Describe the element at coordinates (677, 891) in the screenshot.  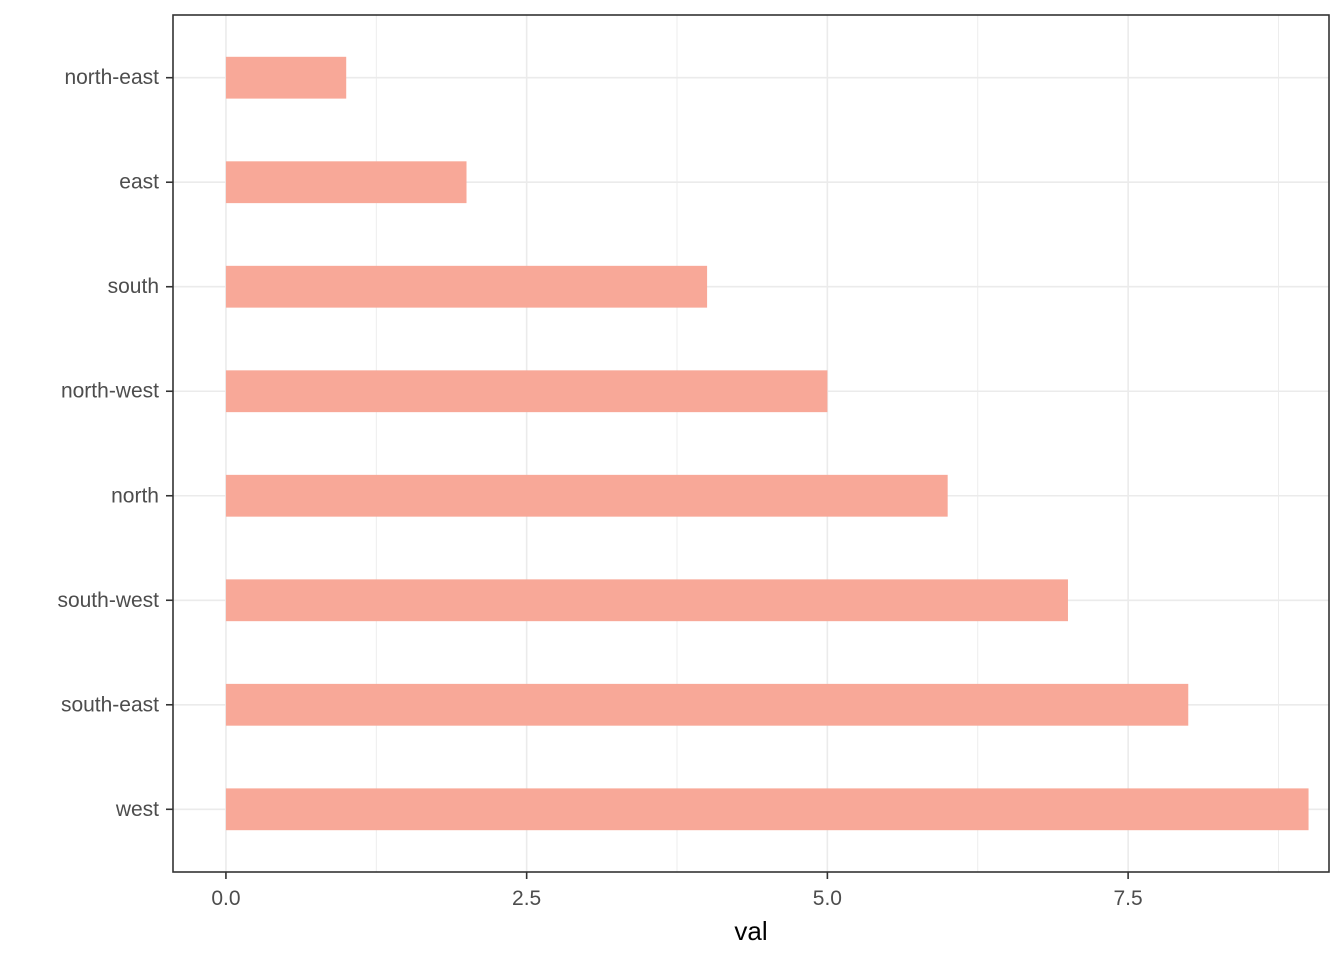
I see `x-axis: 0.0 2.5 5.0 7.5` at that location.